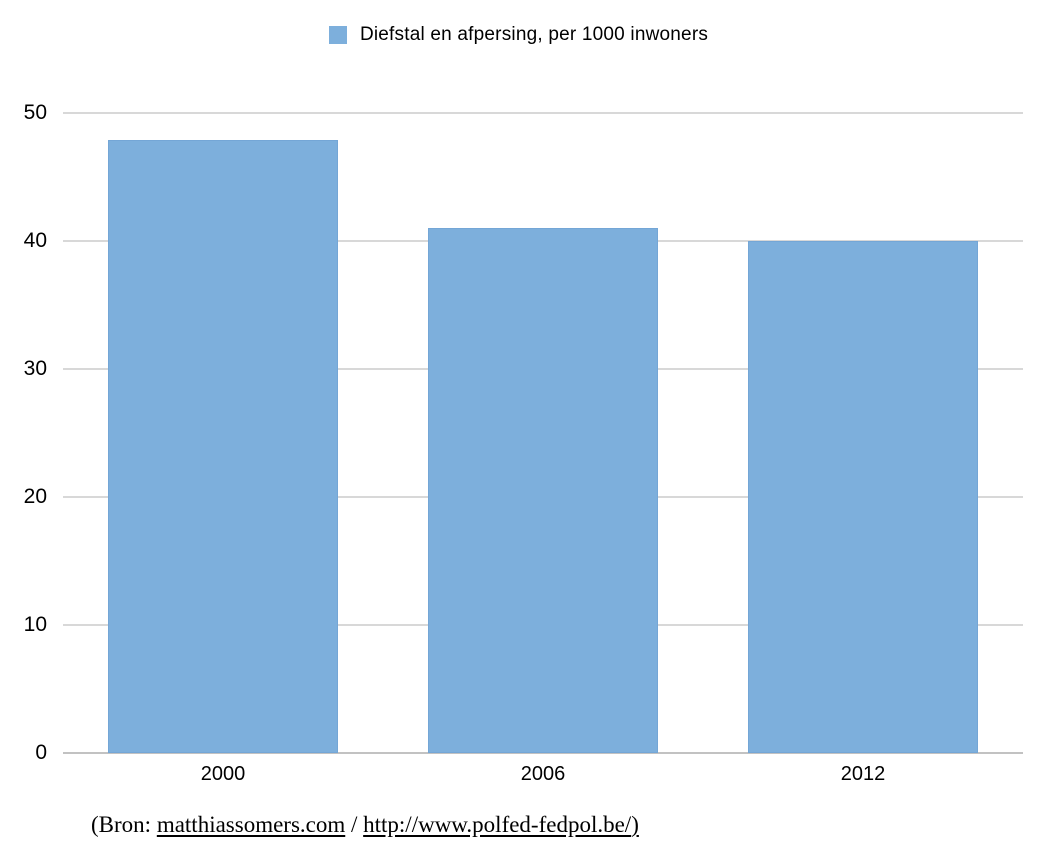  Describe the element at coordinates (534, 34) in the screenshot. I see `legend-label: Diefstal en afpersing, per 1000 inwoners` at that location.